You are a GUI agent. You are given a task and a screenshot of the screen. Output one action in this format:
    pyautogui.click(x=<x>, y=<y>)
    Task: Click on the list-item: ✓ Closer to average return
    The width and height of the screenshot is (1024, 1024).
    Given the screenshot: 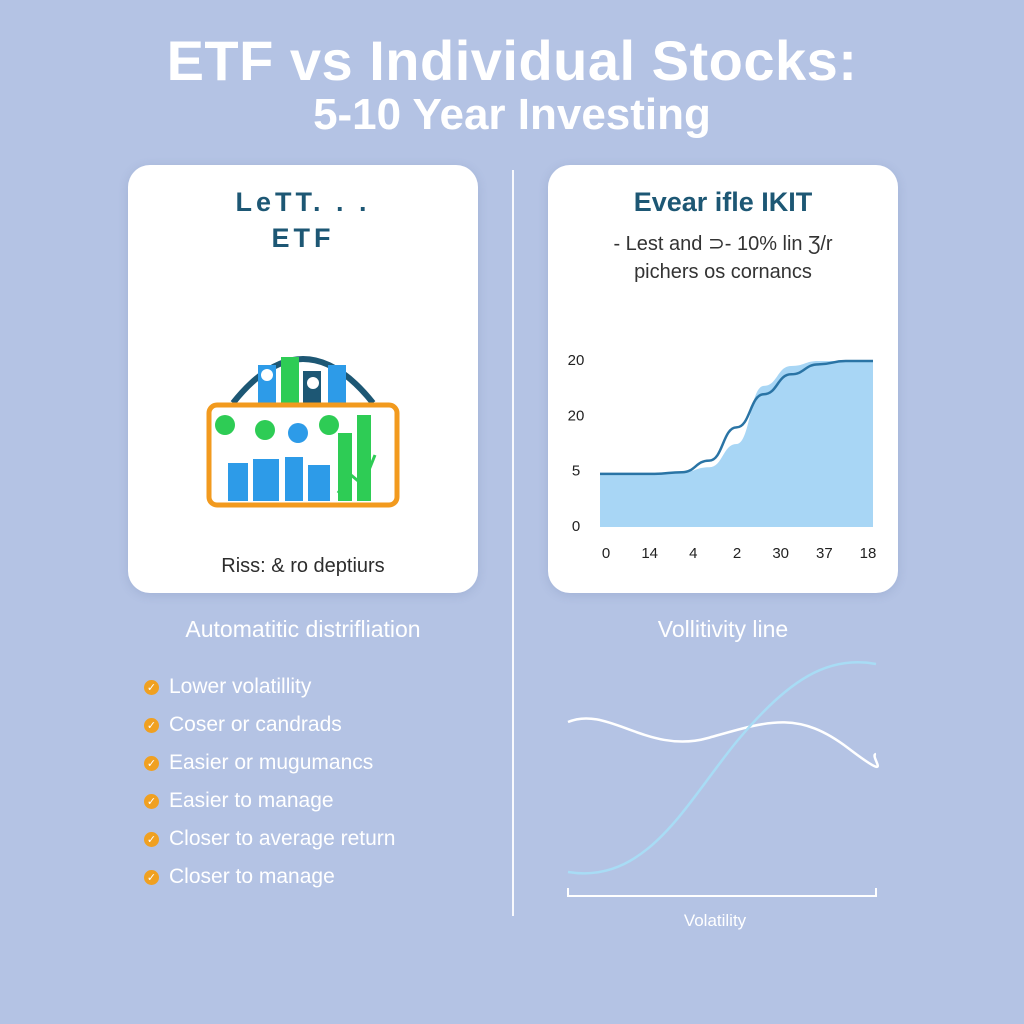 What is the action you would take?
    pyautogui.click(x=269, y=839)
    